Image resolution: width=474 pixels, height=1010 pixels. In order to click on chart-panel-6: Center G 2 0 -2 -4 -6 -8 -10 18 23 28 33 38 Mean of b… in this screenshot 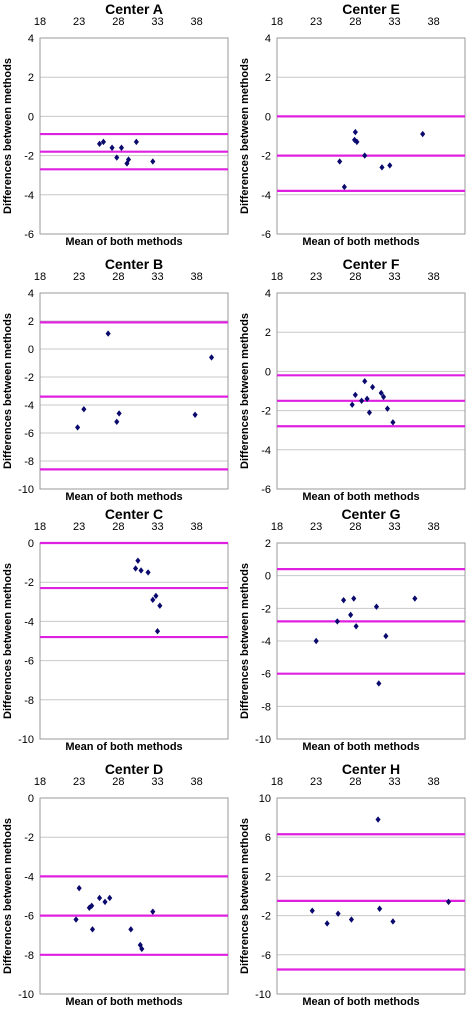, I will do `click(352, 629)`.